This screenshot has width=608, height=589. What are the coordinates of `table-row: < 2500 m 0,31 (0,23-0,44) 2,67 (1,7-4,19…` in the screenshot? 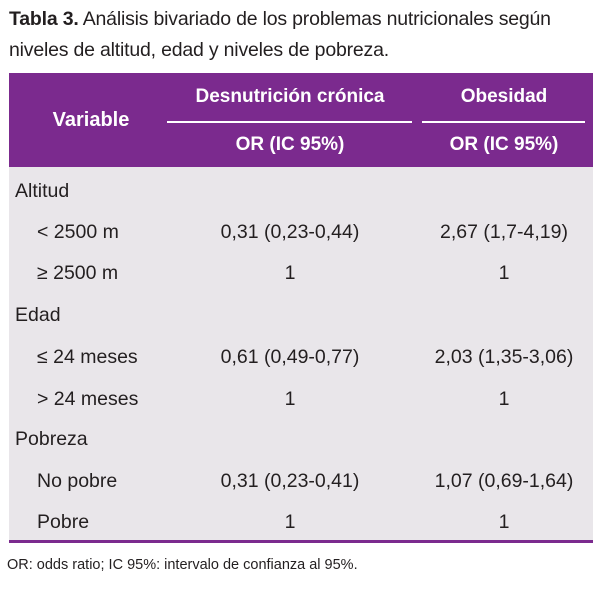 It's located at (301, 232).